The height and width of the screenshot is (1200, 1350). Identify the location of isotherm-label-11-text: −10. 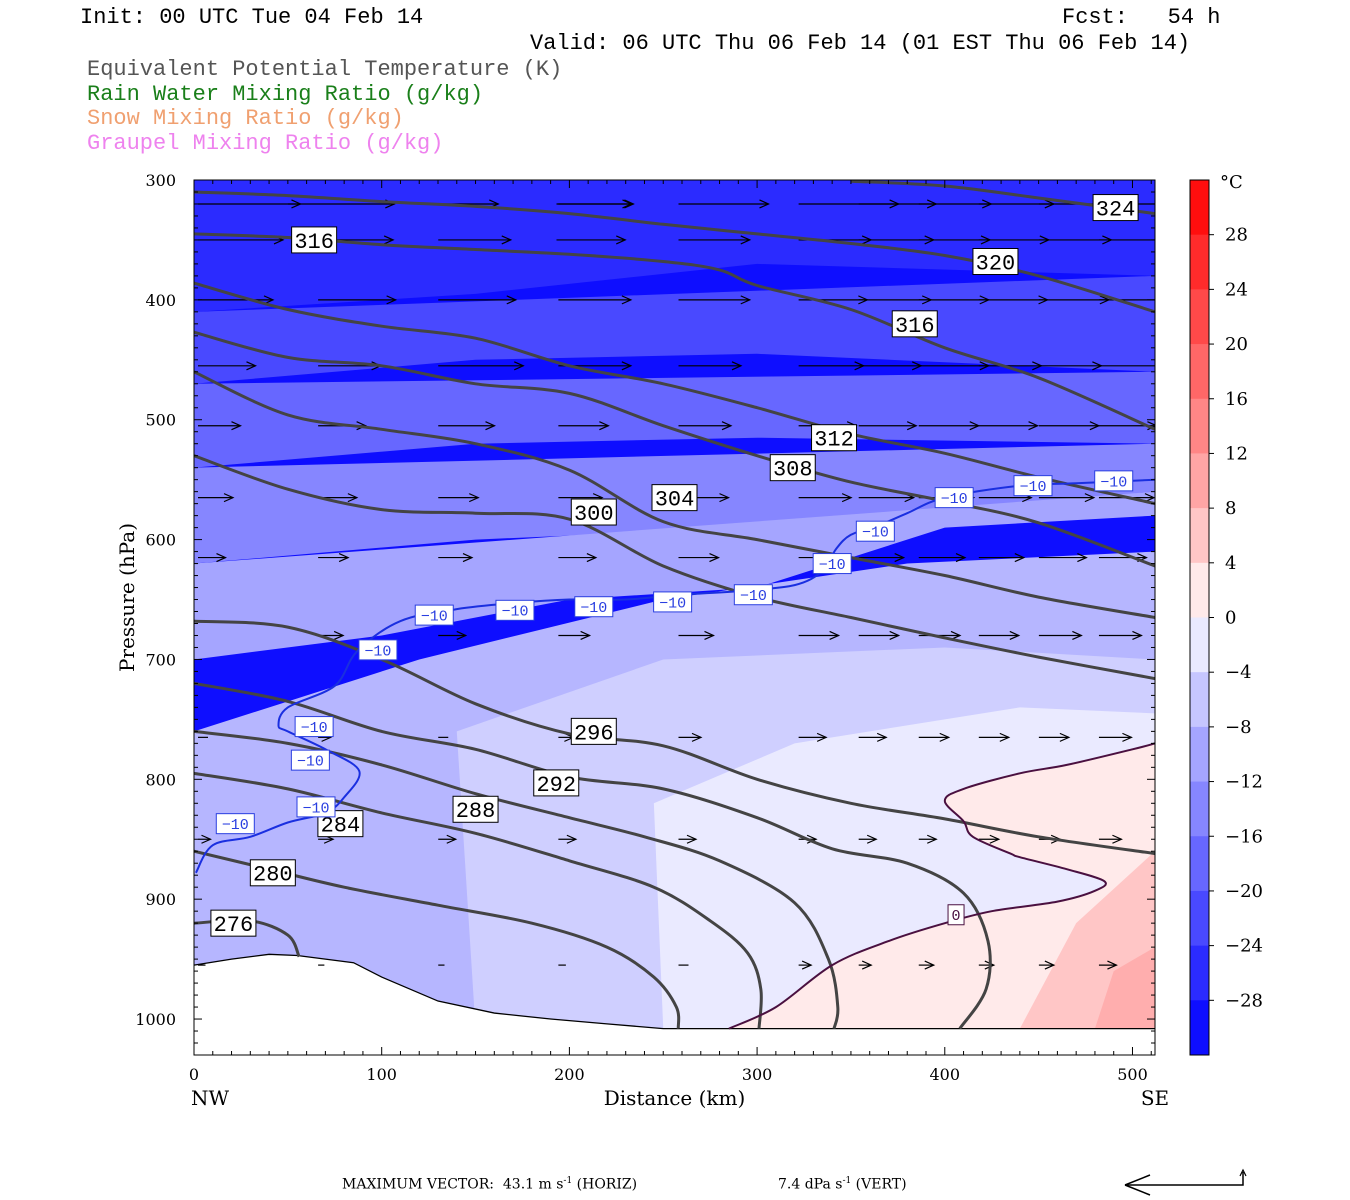
(875, 533).